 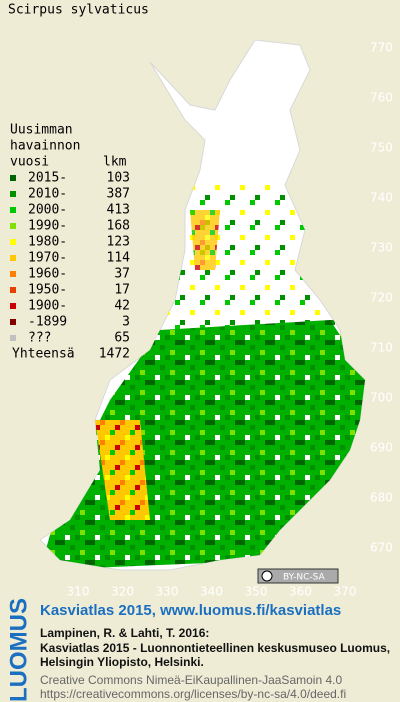 What do you see at coordinates (47, 306) in the screenshot?
I see `legend-label: 1900-` at bounding box center [47, 306].